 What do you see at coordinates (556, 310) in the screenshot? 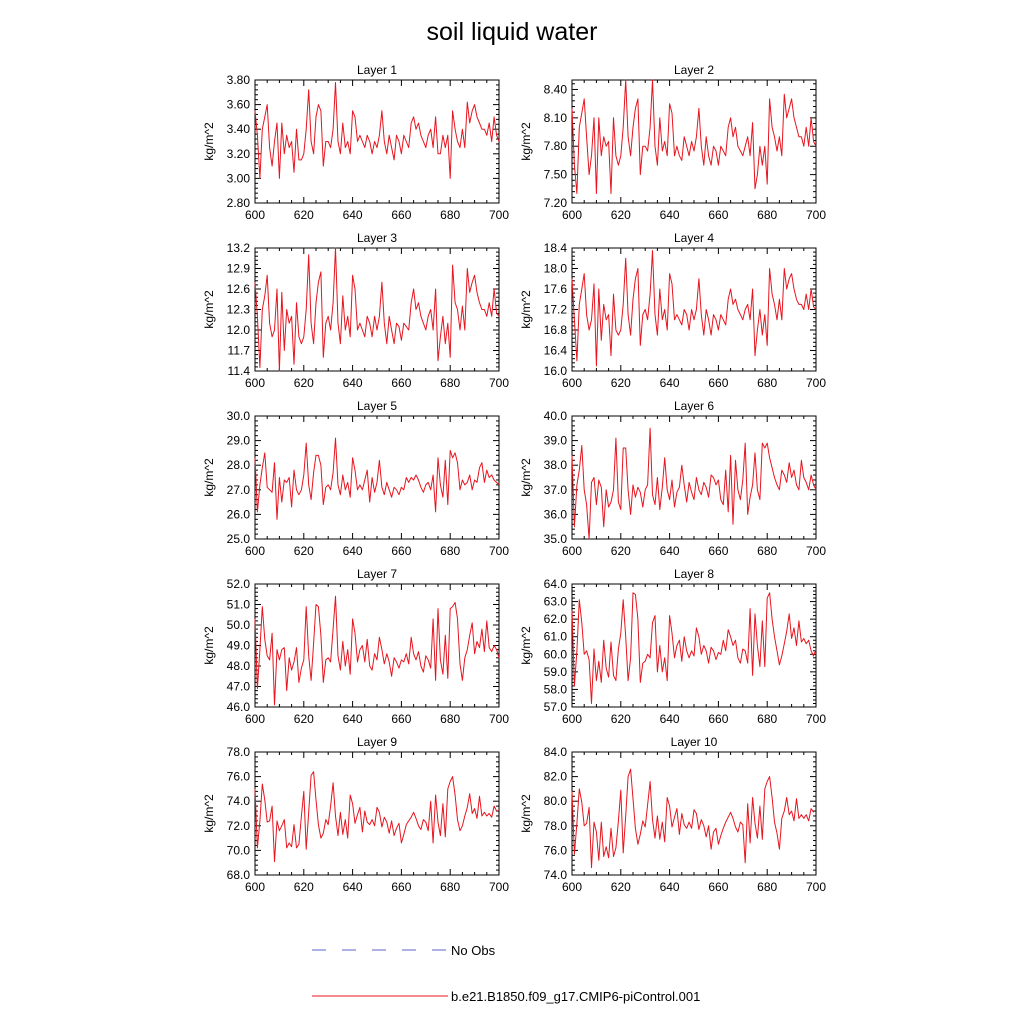
I see `ytick-label-layer-4: 17.2` at bounding box center [556, 310].